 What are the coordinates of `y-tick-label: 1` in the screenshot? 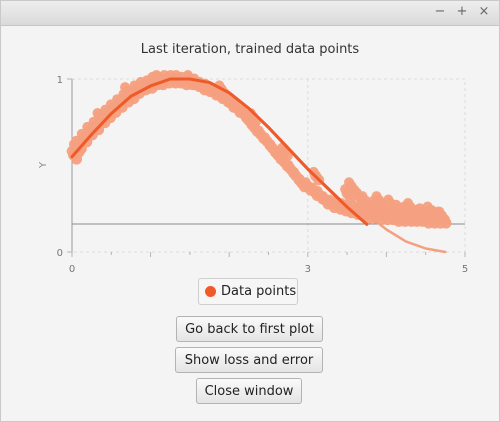 It's located at (60, 80).